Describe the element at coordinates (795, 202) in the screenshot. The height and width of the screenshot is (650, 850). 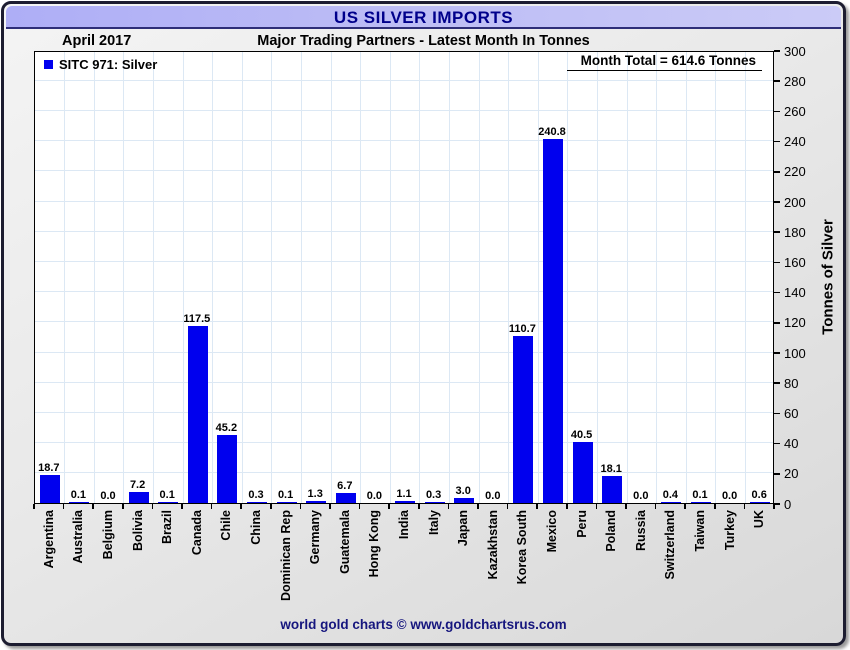
I see `y-tick-label: 200` at that location.